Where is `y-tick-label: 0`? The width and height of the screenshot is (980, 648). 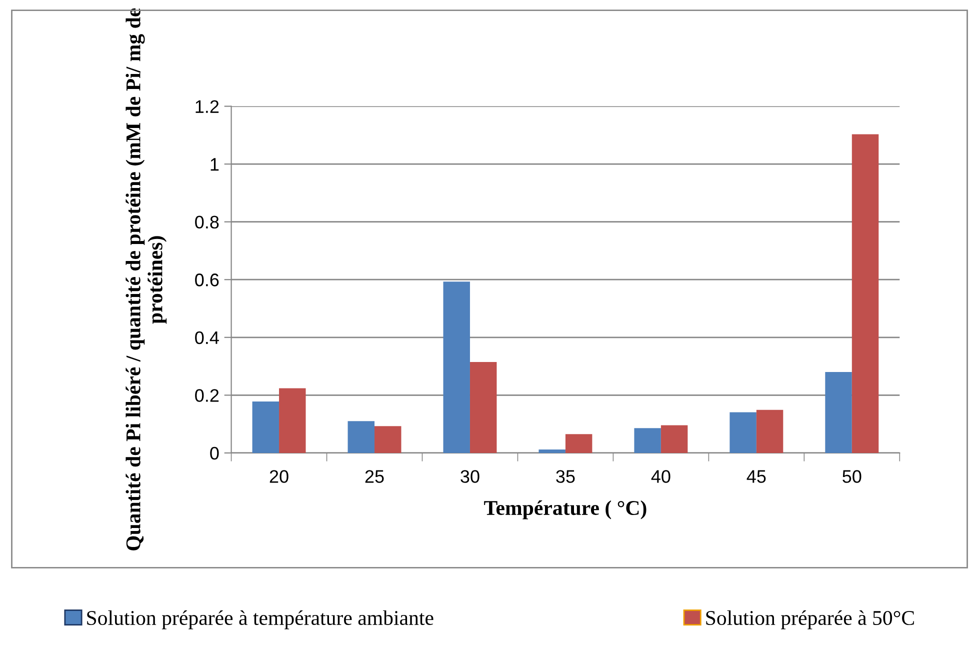 y-tick-label: 0 is located at coordinates (214, 453).